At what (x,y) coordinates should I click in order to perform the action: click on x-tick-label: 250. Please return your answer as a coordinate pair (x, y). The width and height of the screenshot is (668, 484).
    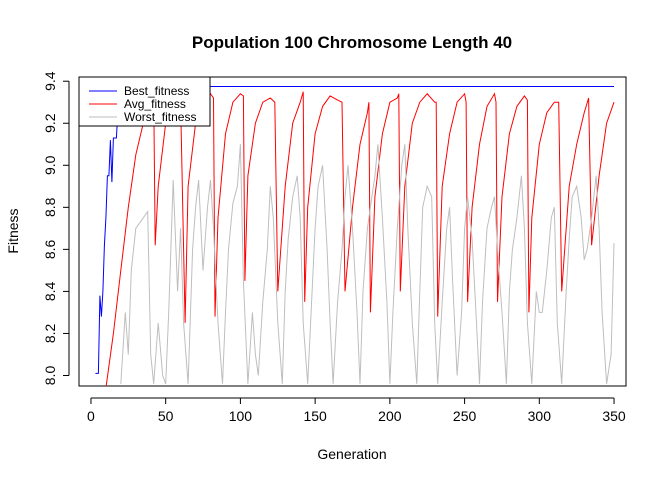
    Looking at the image, I should click on (465, 416).